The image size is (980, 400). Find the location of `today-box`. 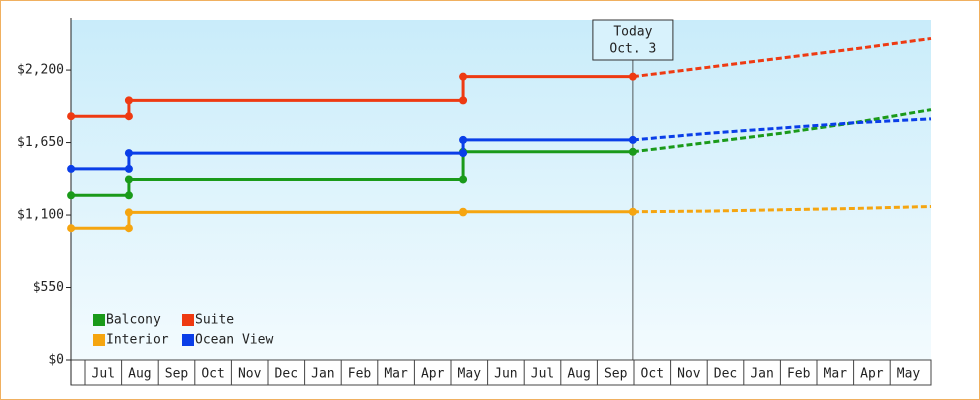

today-box is located at coordinates (633, 40).